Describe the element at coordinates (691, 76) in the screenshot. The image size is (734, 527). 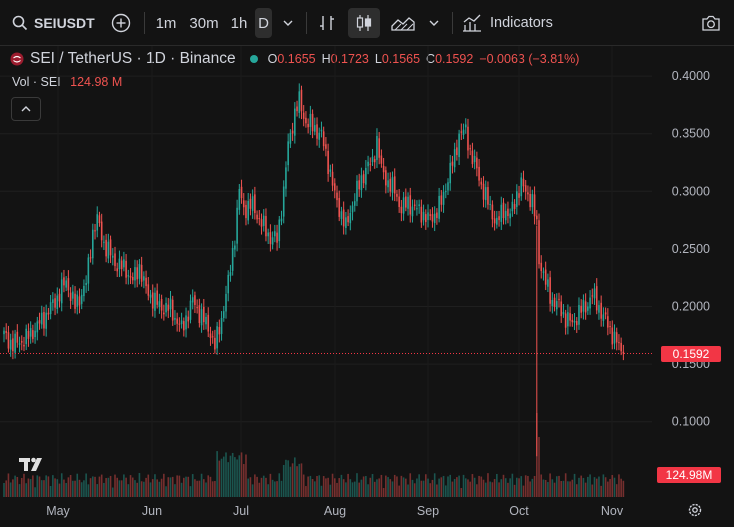
I see `y-tick-label: 0.4000` at that location.